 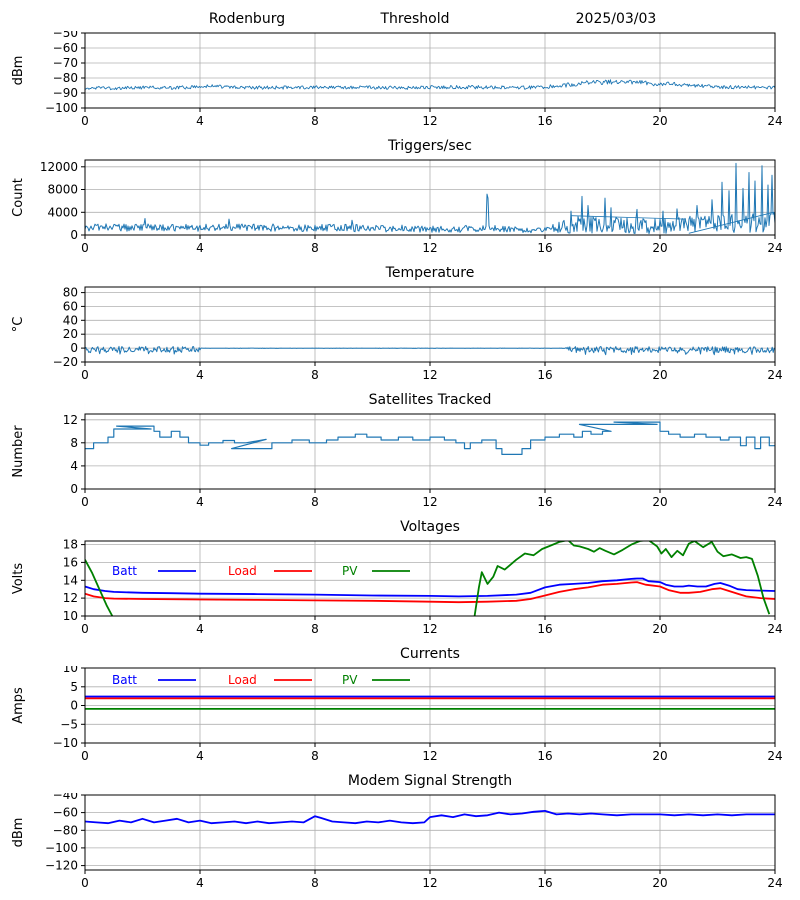 I want to click on svg-text: Amps, so click(x=18, y=705).